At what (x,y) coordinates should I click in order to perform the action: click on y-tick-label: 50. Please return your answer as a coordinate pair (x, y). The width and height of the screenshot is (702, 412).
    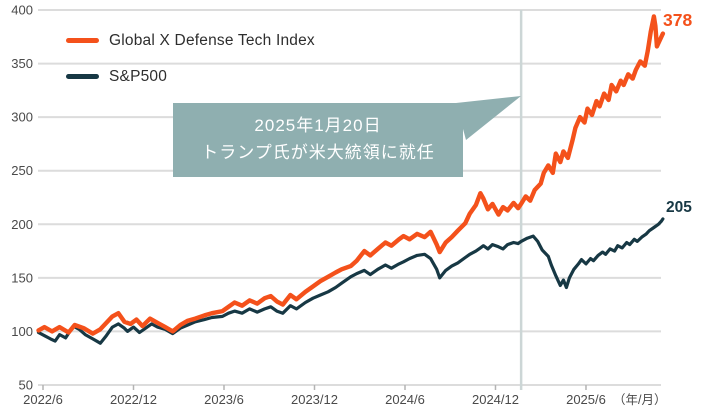
    Looking at the image, I should click on (26, 385).